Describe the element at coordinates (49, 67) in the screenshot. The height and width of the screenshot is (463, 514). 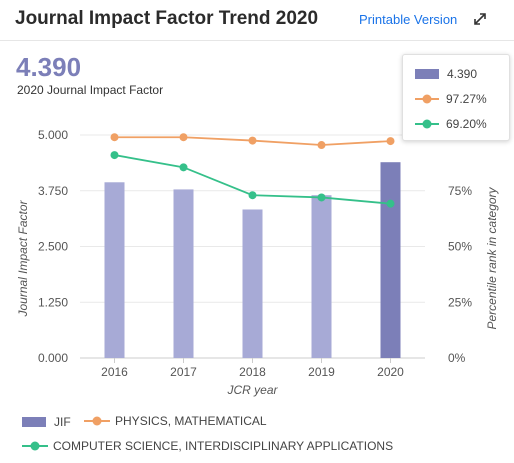
I see `jif-value: 4.390` at that location.